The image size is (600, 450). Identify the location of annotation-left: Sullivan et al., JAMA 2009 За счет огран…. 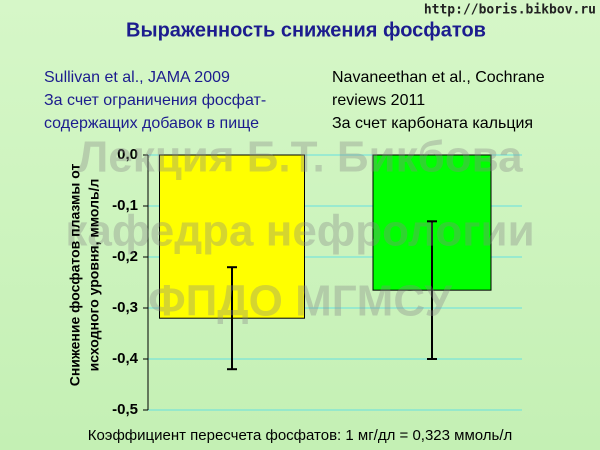
(155, 100).